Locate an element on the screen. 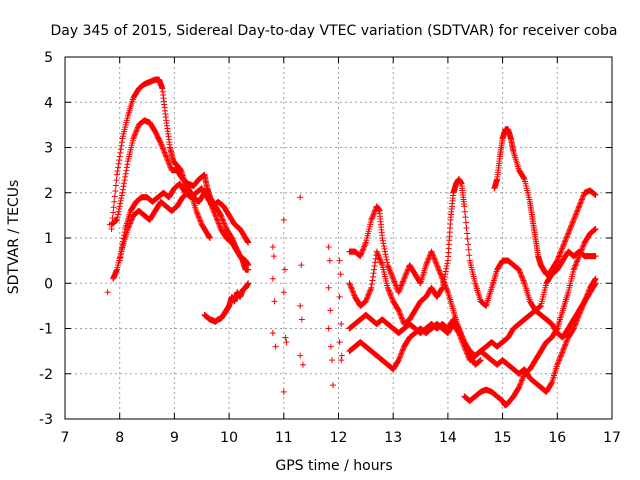 This screenshot has height=480, width=640. x-tick-label: 8 is located at coordinates (119, 438).